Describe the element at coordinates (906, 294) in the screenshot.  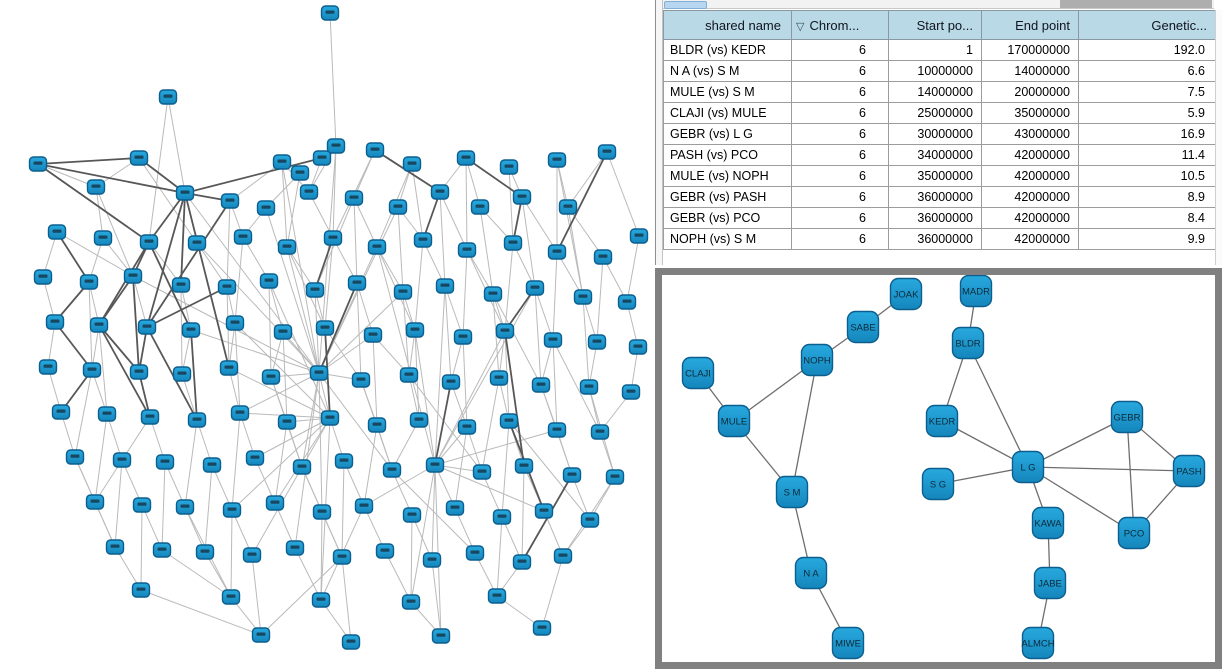
I see `network-node-joak: JOAK` at that location.